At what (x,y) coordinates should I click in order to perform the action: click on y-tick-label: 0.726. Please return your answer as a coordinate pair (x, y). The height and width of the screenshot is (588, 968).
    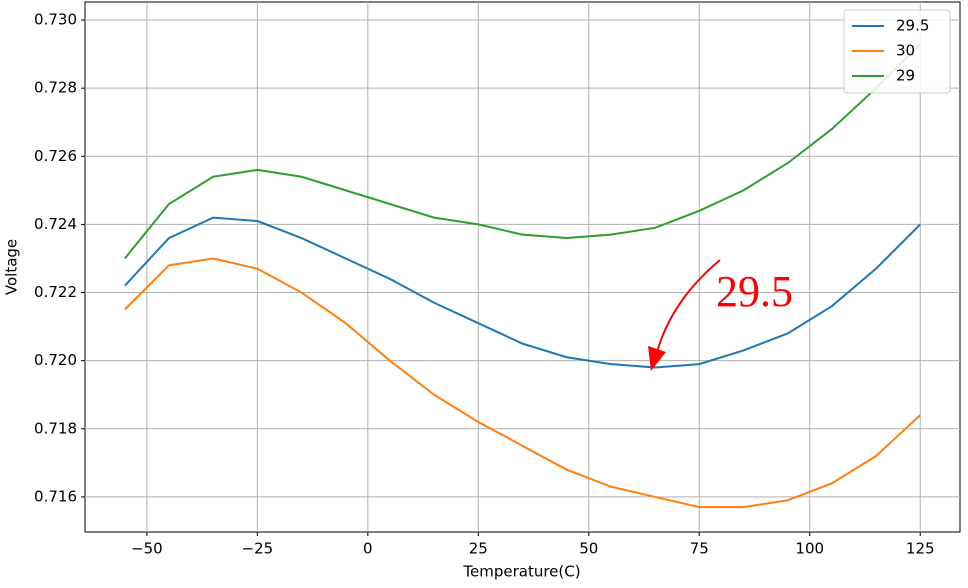
    Looking at the image, I should click on (55, 156).